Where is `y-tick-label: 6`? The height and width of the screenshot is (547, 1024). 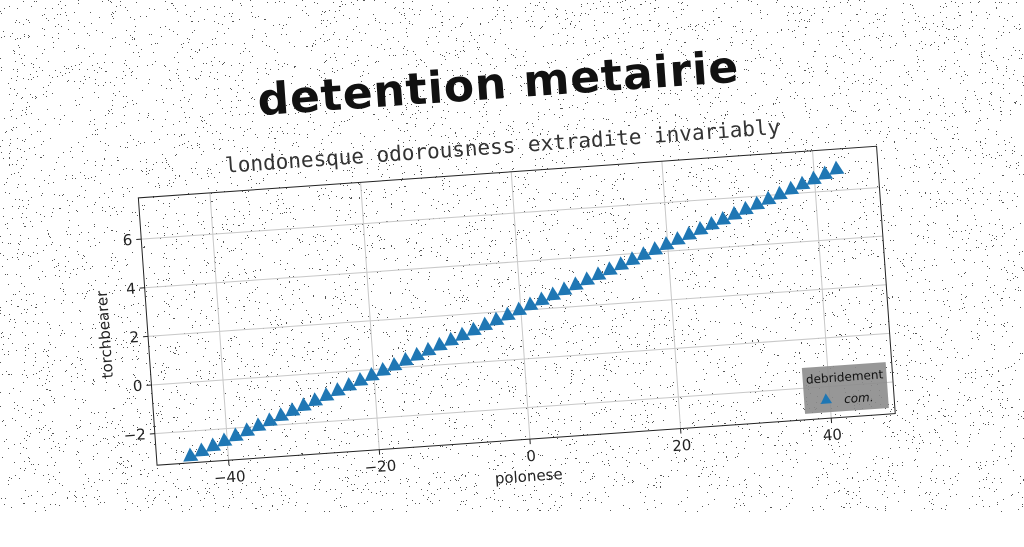 y-tick-label: 6 is located at coordinates (127, 240).